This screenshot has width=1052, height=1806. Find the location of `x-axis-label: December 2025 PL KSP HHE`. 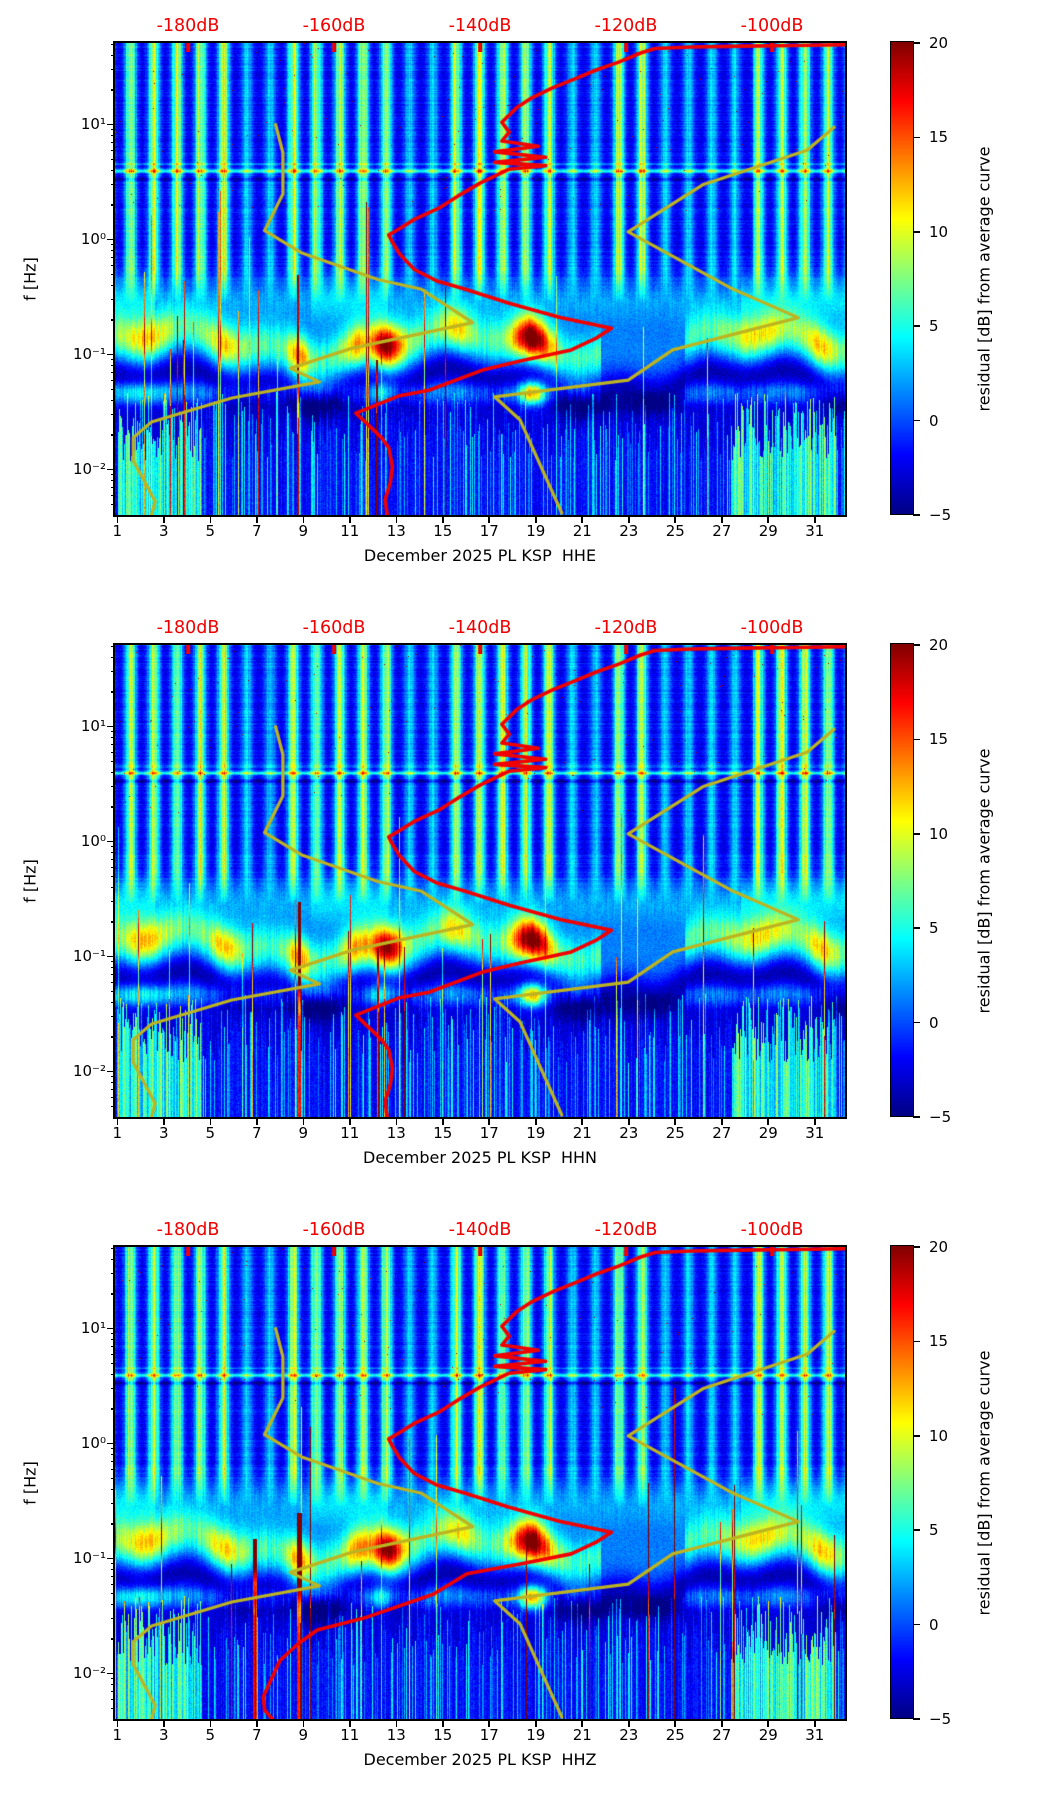

x-axis-label: December 2025 PL KSP HHE is located at coordinates (480, 555).